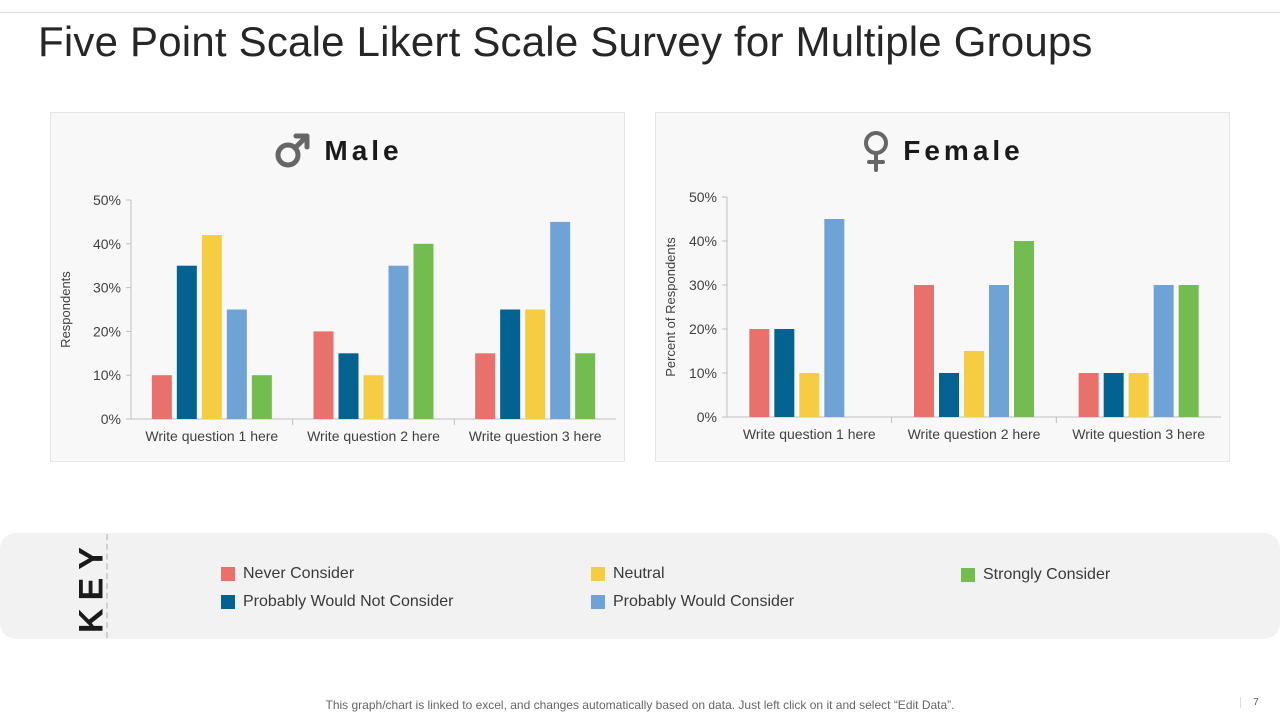 The image size is (1280, 720). What do you see at coordinates (670, 307) in the screenshot?
I see `y-axis-title: Percent of Respondents` at bounding box center [670, 307].